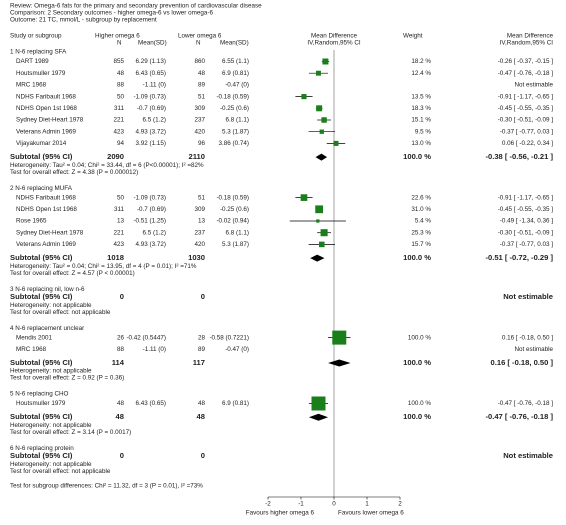  What do you see at coordinates (421, 232) in the screenshot?
I see `weight: 25.3 %` at bounding box center [421, 232].